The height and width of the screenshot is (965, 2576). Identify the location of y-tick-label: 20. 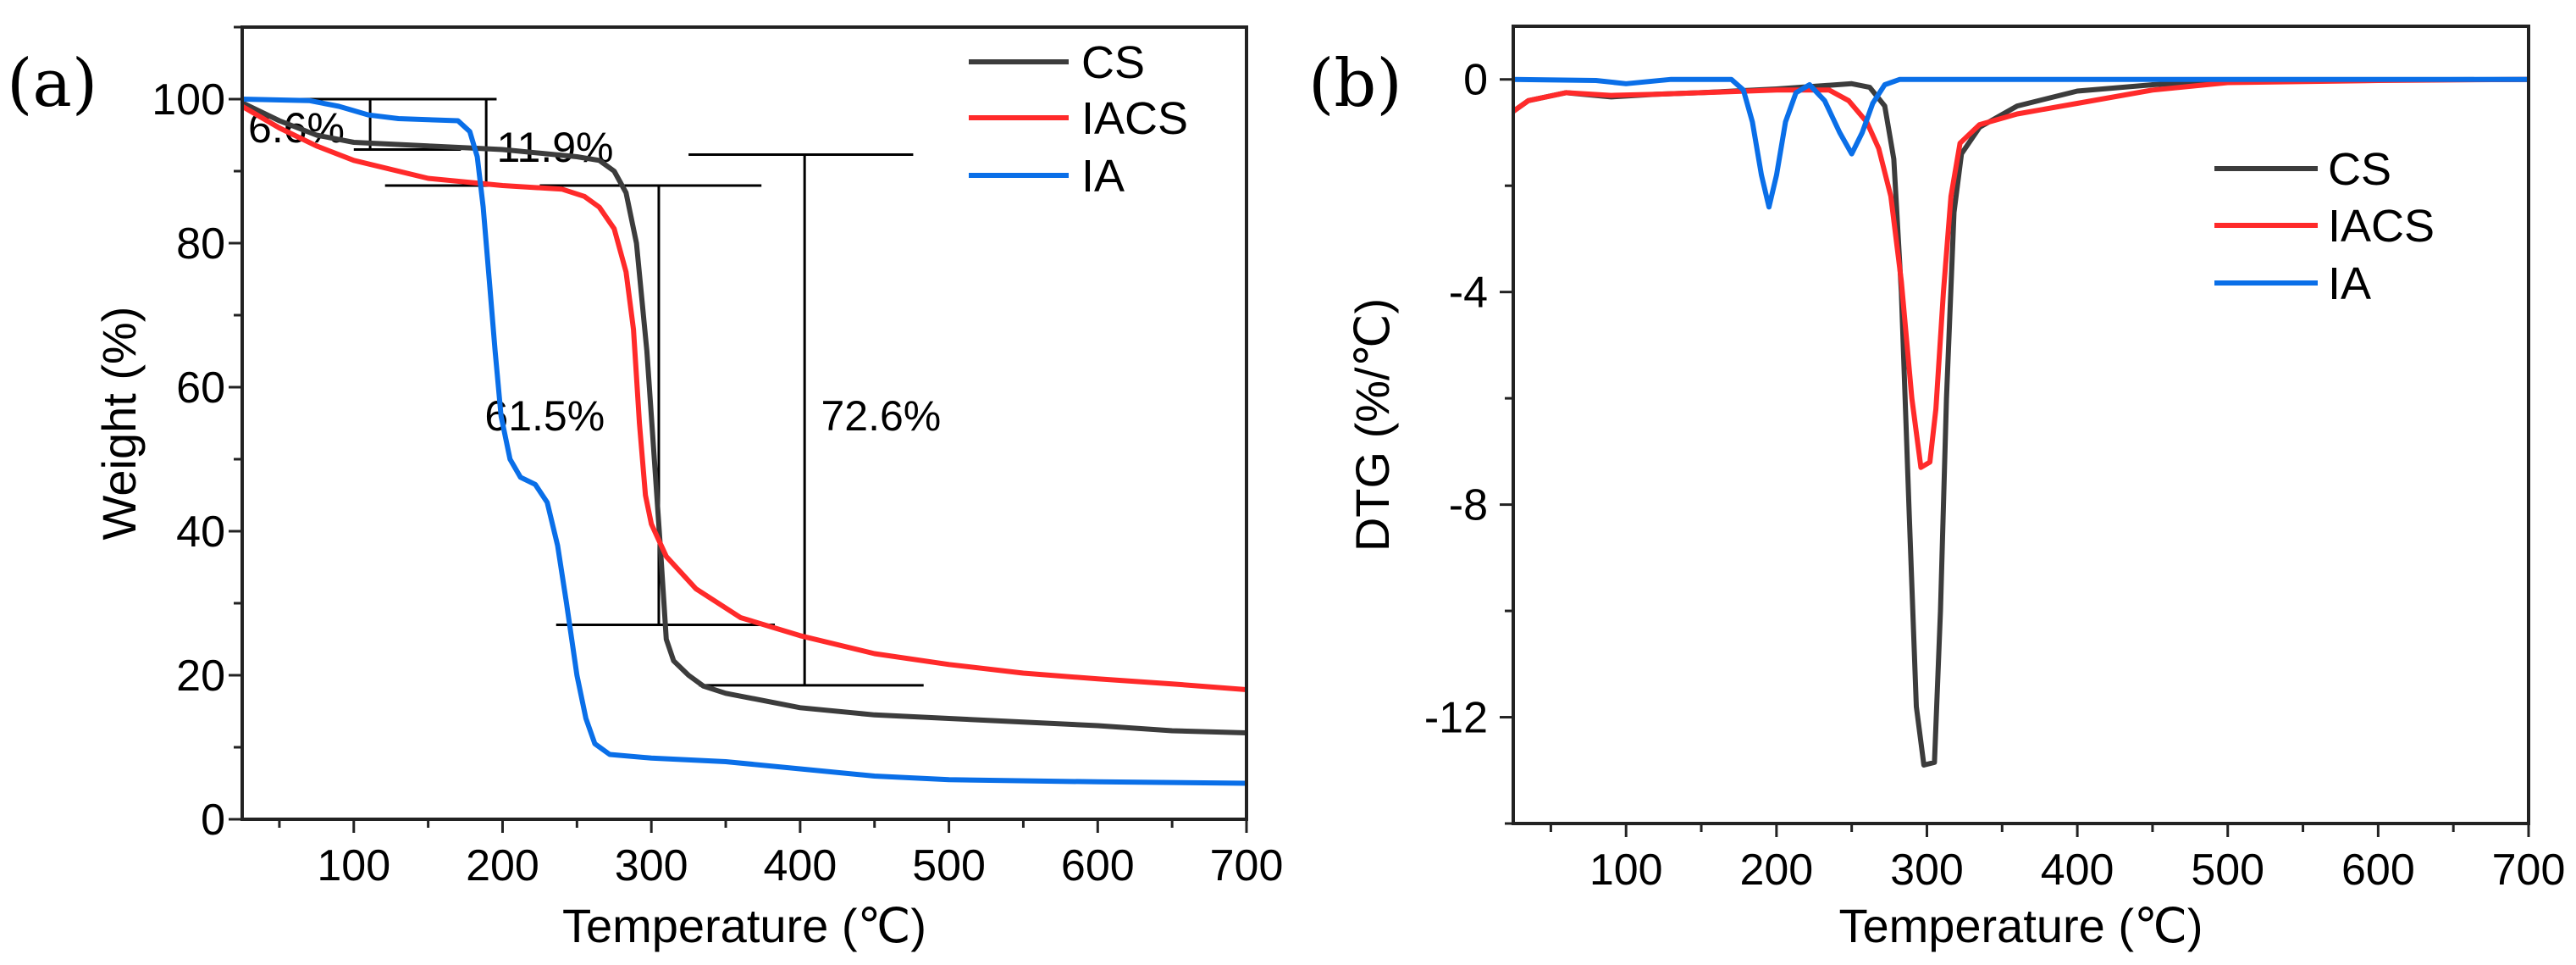
(200, 676).